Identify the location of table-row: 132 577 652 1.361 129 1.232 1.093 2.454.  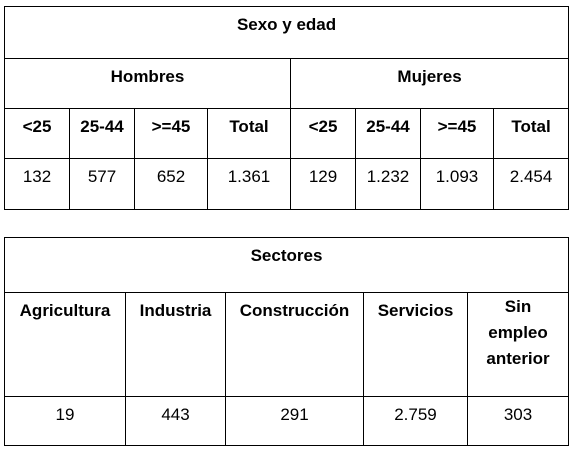
(287, 184).